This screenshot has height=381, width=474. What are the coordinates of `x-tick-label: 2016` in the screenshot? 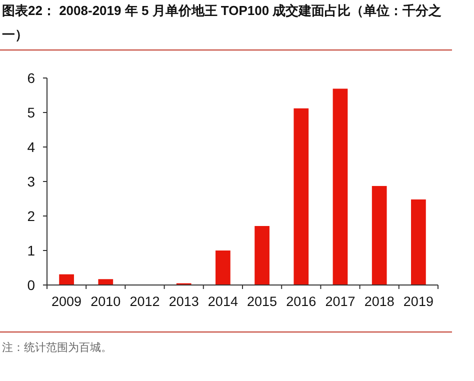 It's located at (301, 301).